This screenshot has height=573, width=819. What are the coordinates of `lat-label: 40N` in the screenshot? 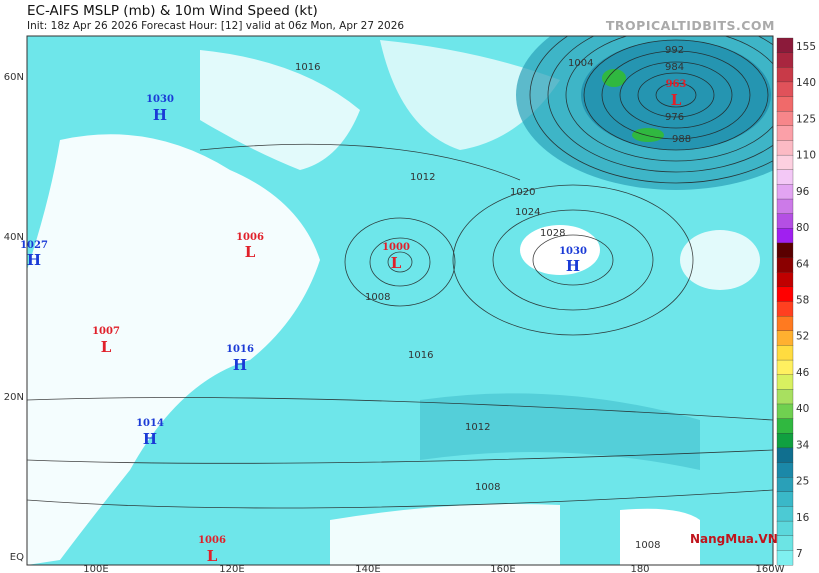 It's located at (14, 237).